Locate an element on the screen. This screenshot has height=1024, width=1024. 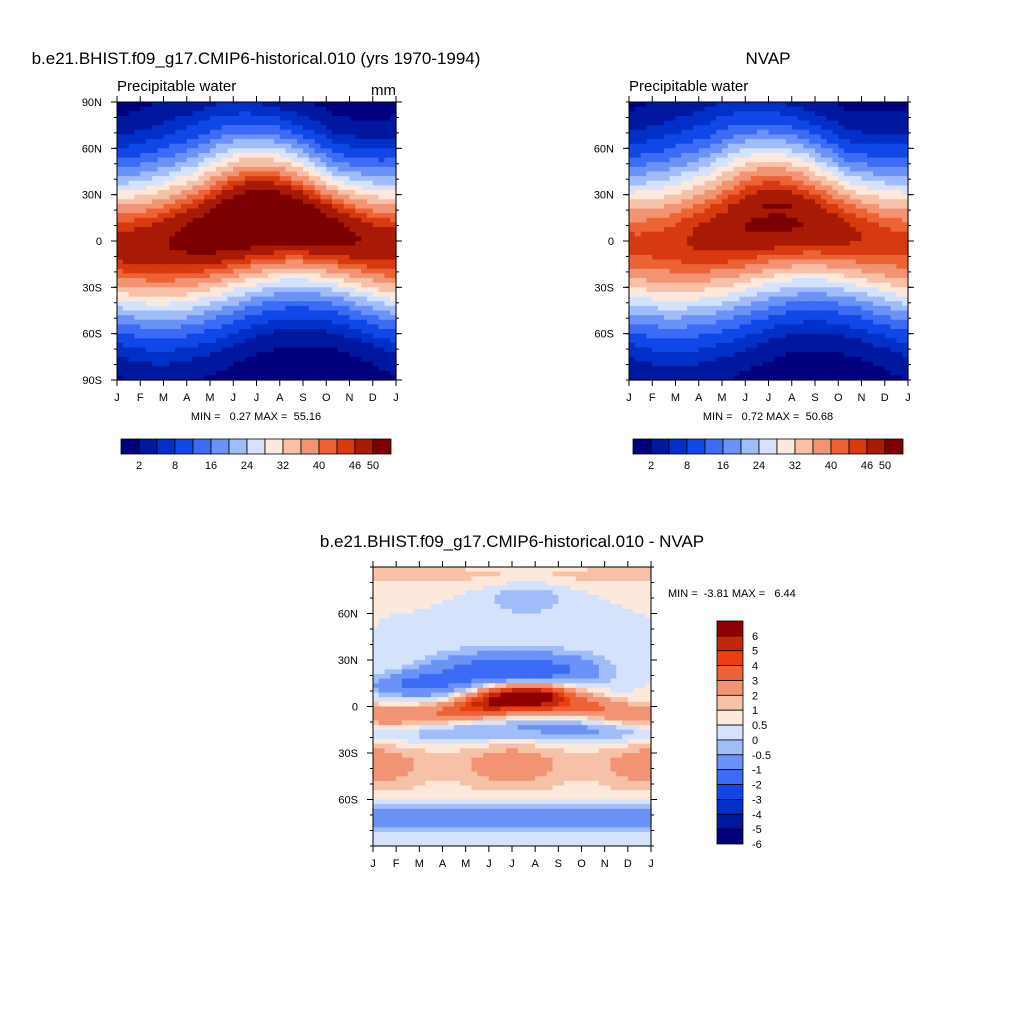
model-field is located at coordinates (257, 241).